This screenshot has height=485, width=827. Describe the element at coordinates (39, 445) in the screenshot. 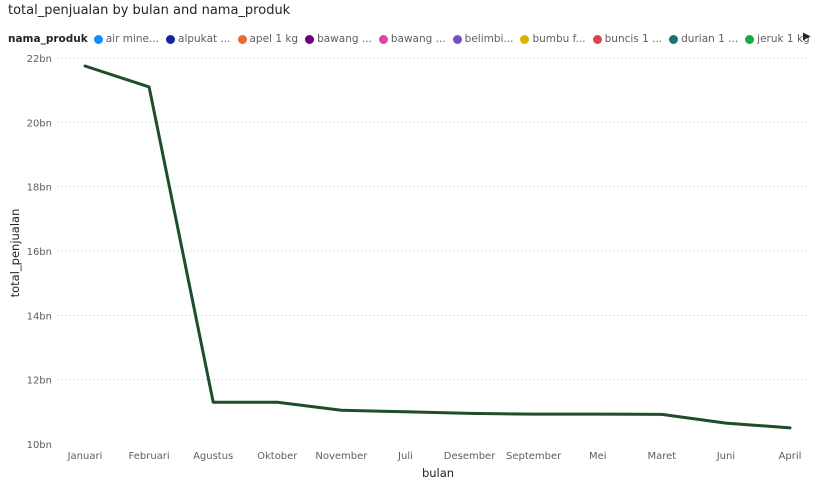

I see `y-tick-label: 10bn` at that location.